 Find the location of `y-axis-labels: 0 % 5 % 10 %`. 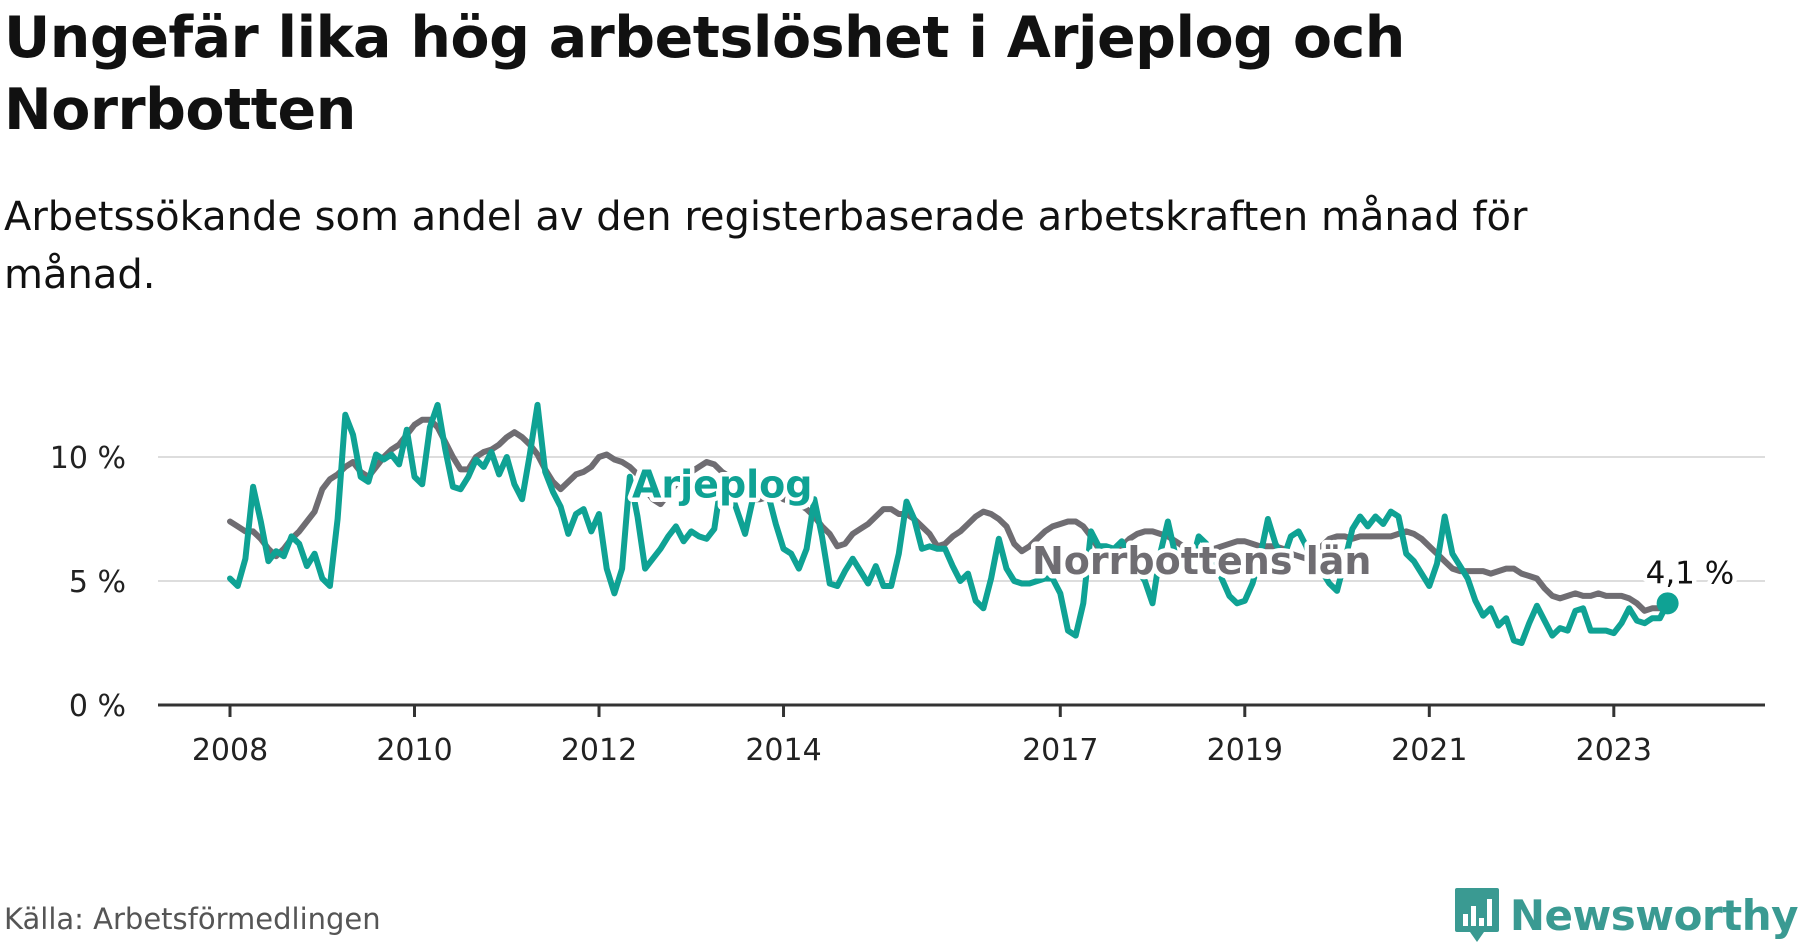

y-axis-labels: 0 % 5 % 10 % is located at coordinates (88, 582).